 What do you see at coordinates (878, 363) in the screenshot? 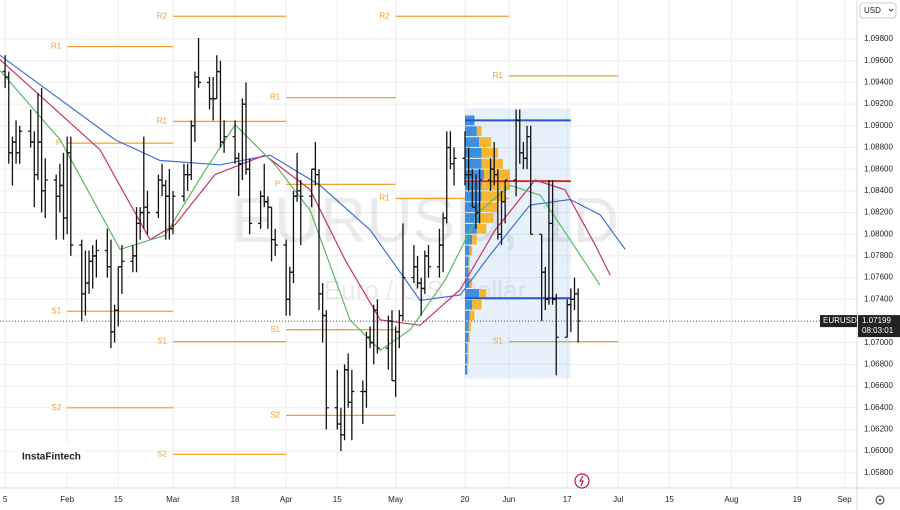
I see `y-tick-label: 1.06800` at bounding box center [878, 363].